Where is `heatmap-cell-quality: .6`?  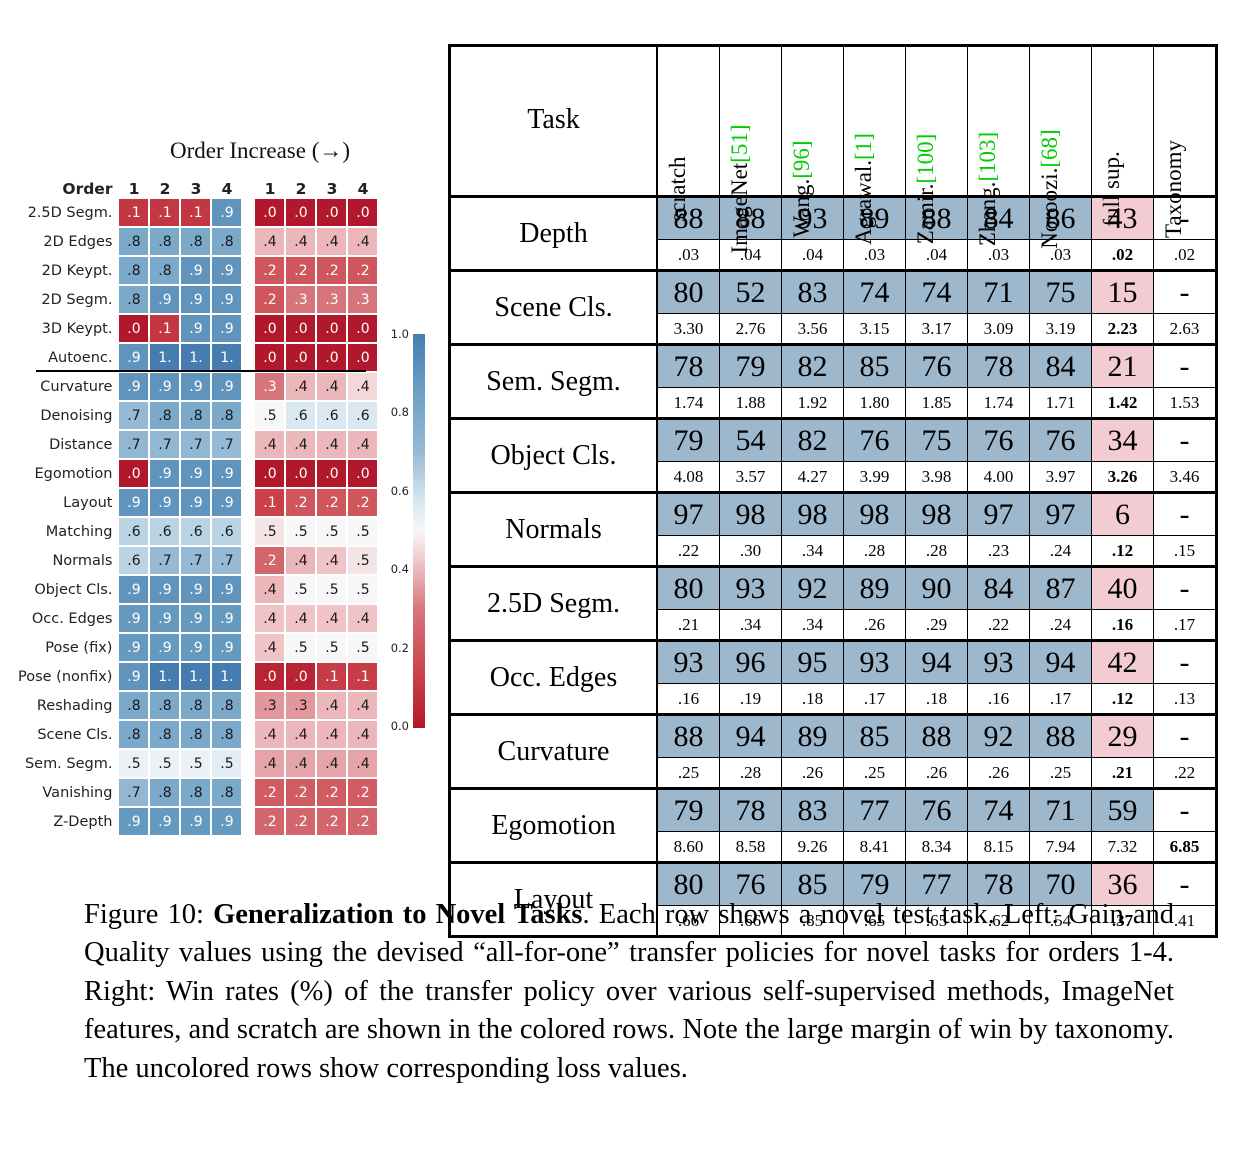
heatmap-cell-quality: .6 is located at coordinates (363, 415).